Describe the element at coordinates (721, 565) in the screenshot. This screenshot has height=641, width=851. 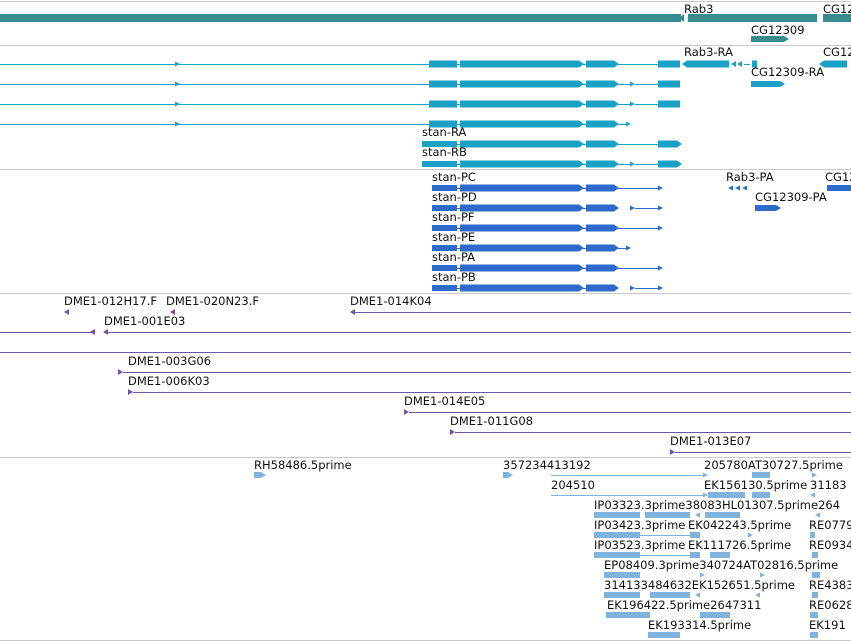
I see `est-label-ep08409: EP08409.3prime340724AT02816.5prime` at that location.